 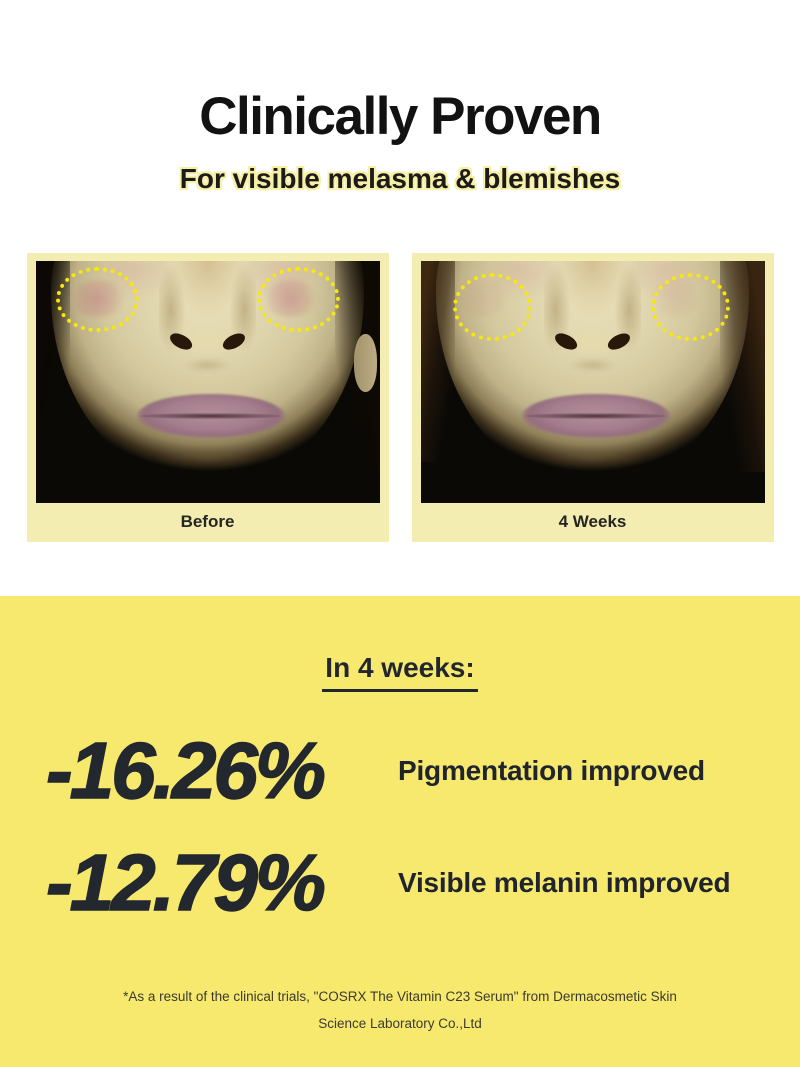 I want to click on stat-value: -16.26%, so click(x=185, y=770).